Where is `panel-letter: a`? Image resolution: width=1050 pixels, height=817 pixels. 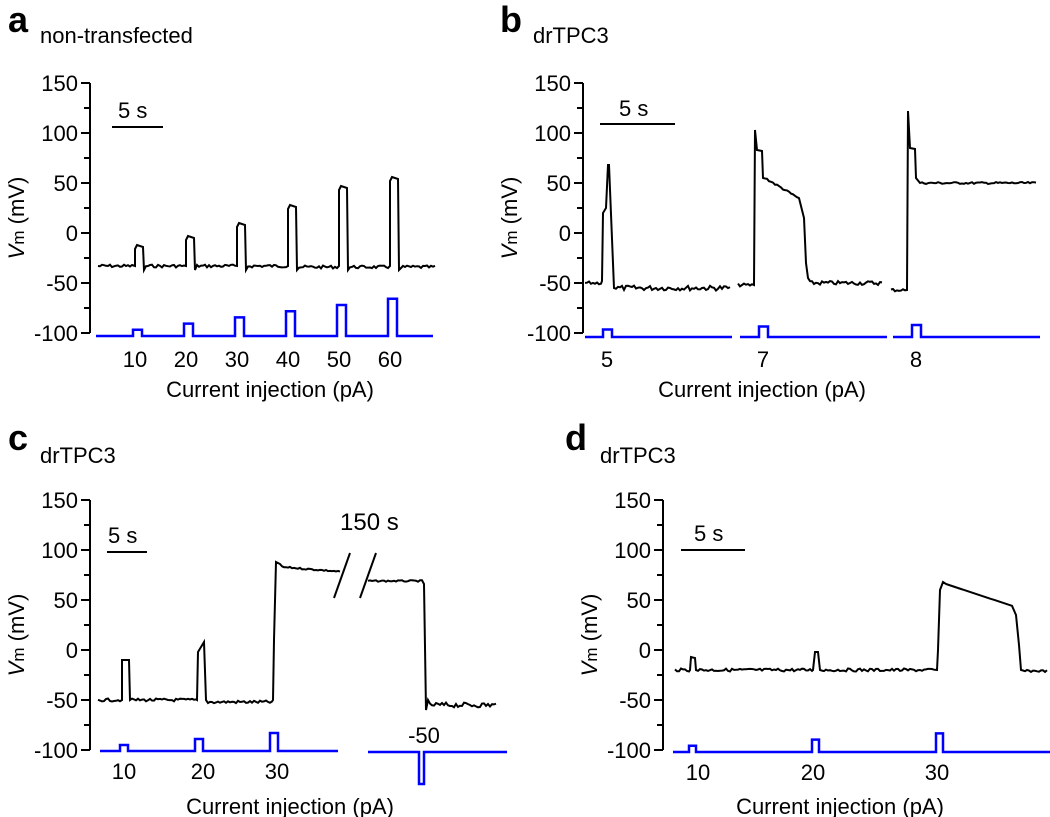 panel-letter: a is located at coordinates (18, 20).